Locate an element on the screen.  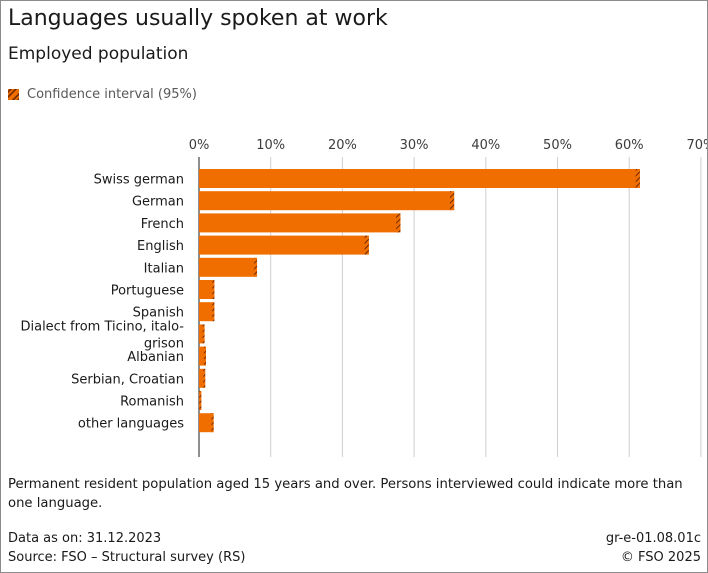
category-label: English is located at coordinates (160, 246).